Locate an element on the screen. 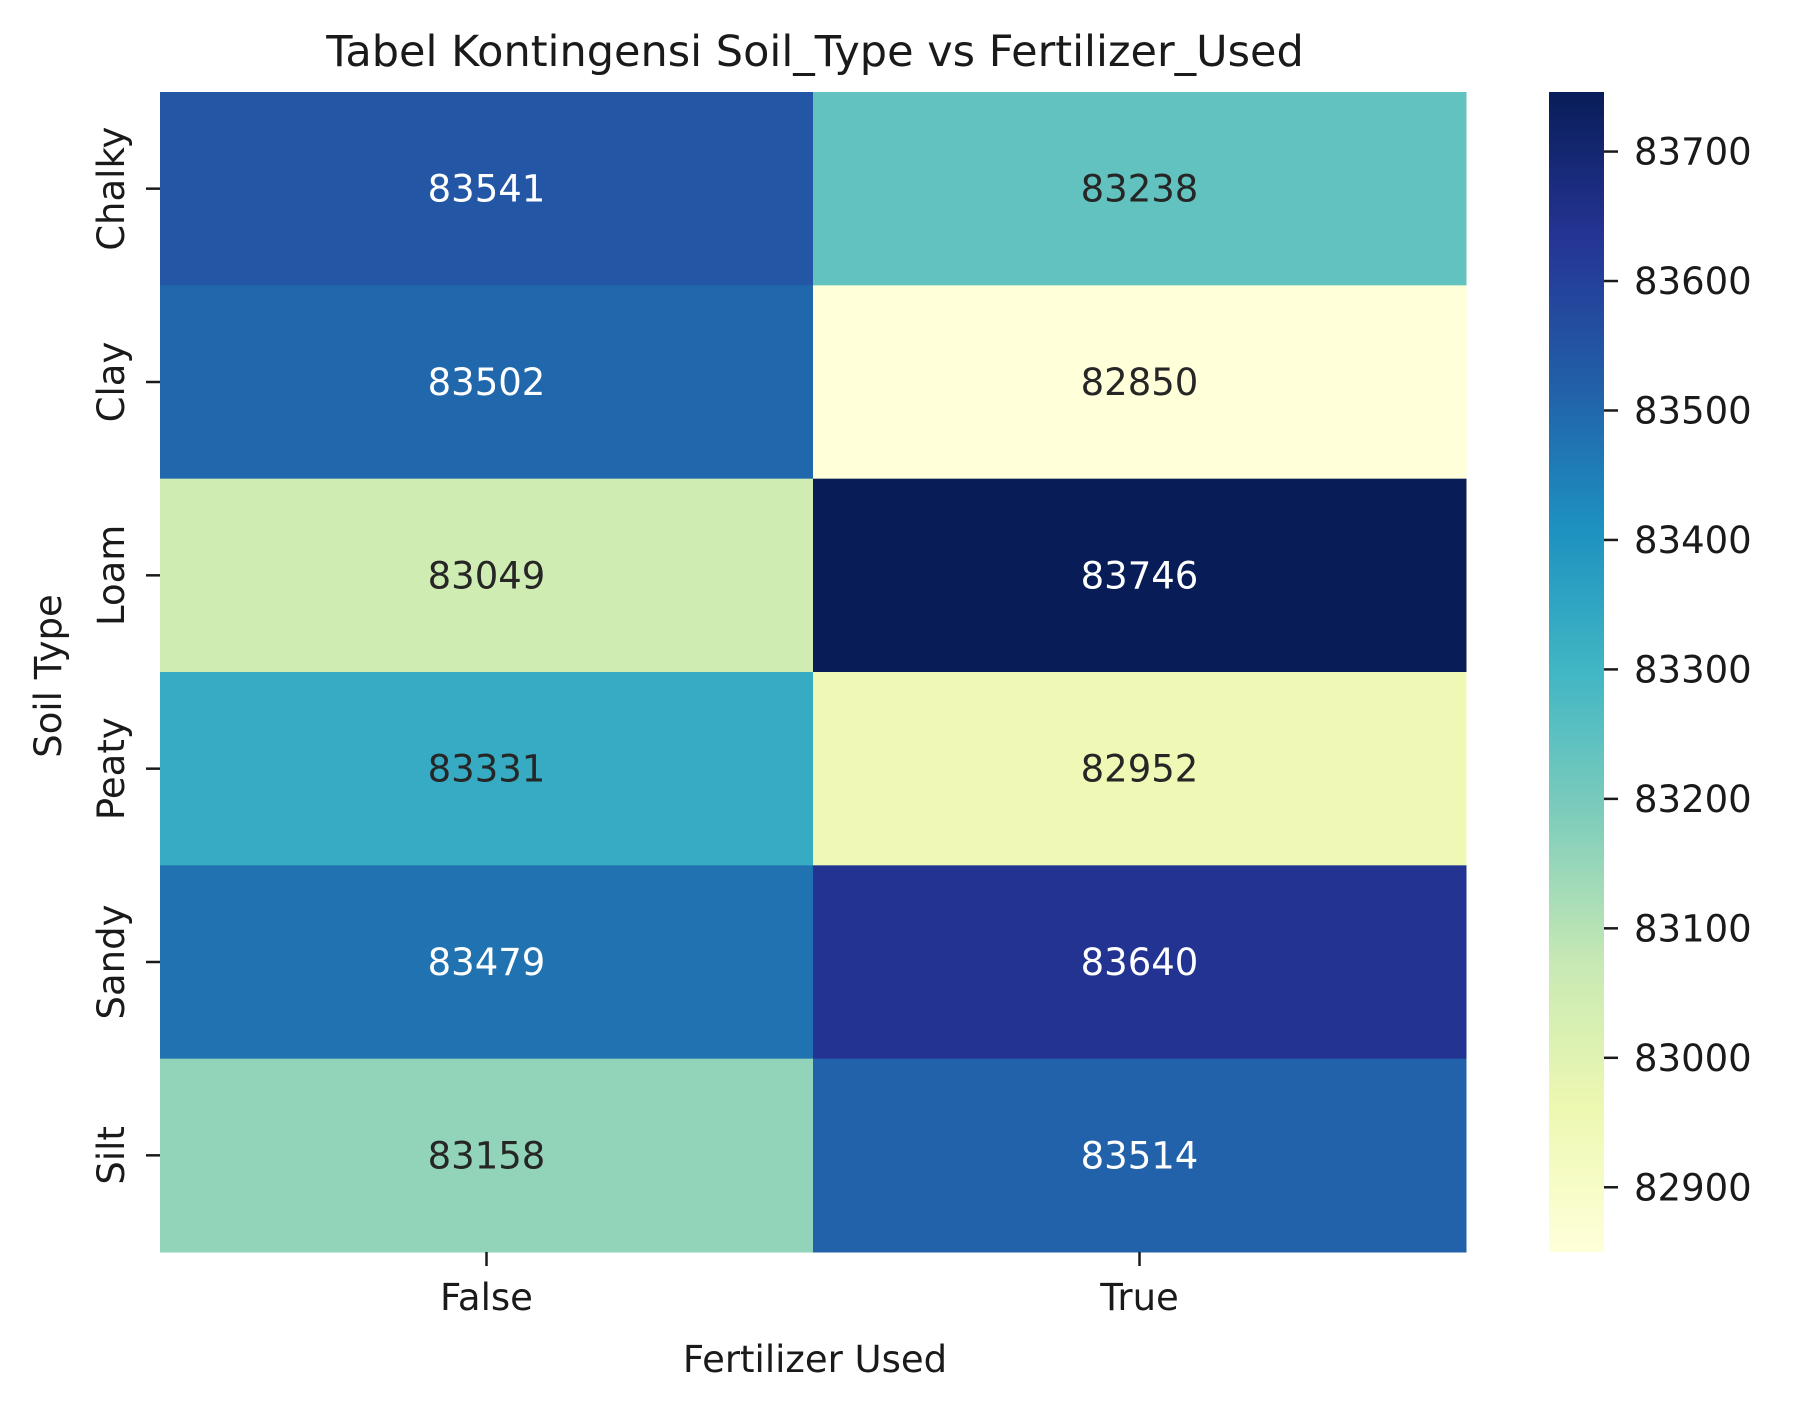 This screenshot has width=1793, height=1412. x-axis-label: Fertilizer Used is located at coordinates (815, 1359).